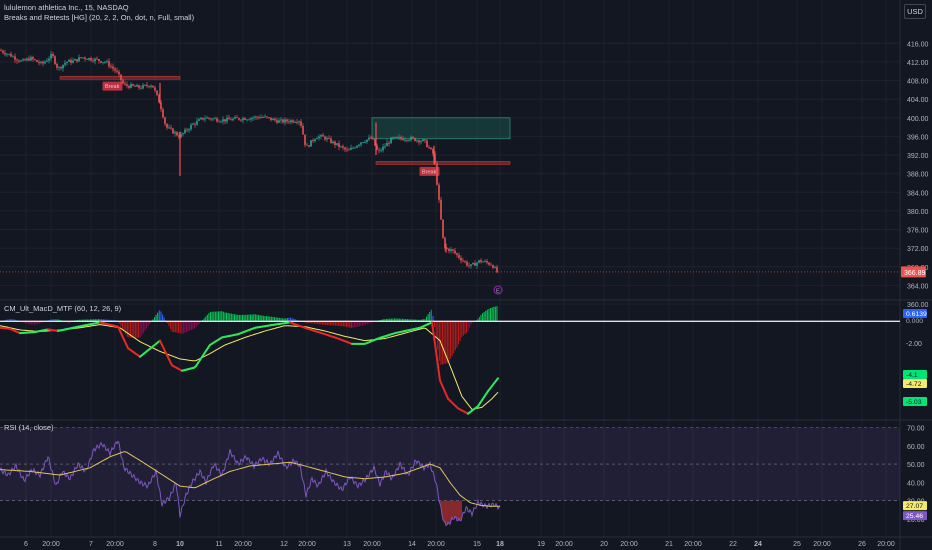 This screenshot has width=932, height=550. Describe the element at coordinates (347, 544) in the screenshot. I see `time-axis-label: 13` at that location.